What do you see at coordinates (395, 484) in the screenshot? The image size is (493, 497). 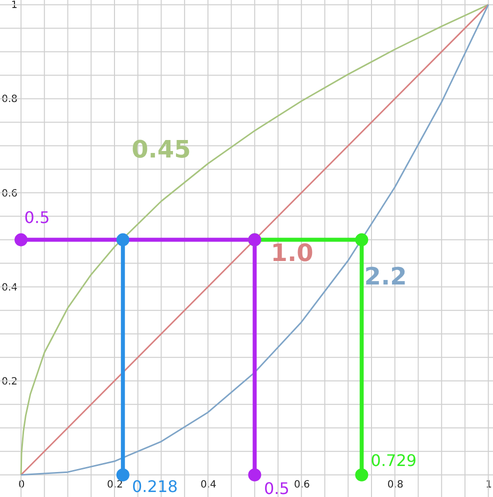 I see `x-tick-label: 0.8` at bounding box center [395, 484].